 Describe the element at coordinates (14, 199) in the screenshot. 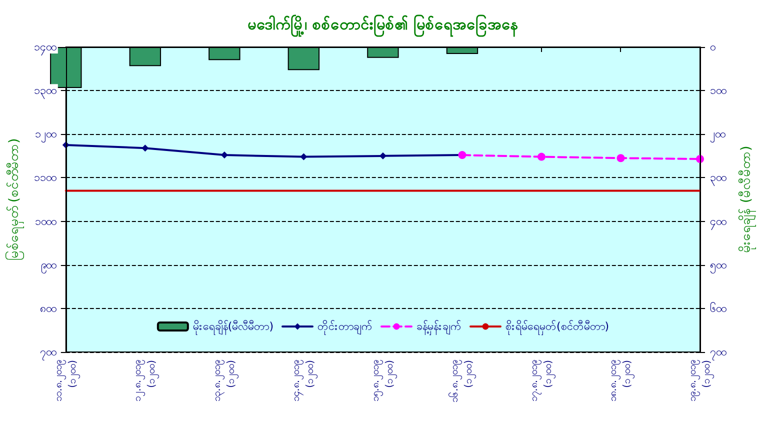

I see `y-axis-title: မြစ်ရေမှတ် (စင်တီမီတာ)` at that location.